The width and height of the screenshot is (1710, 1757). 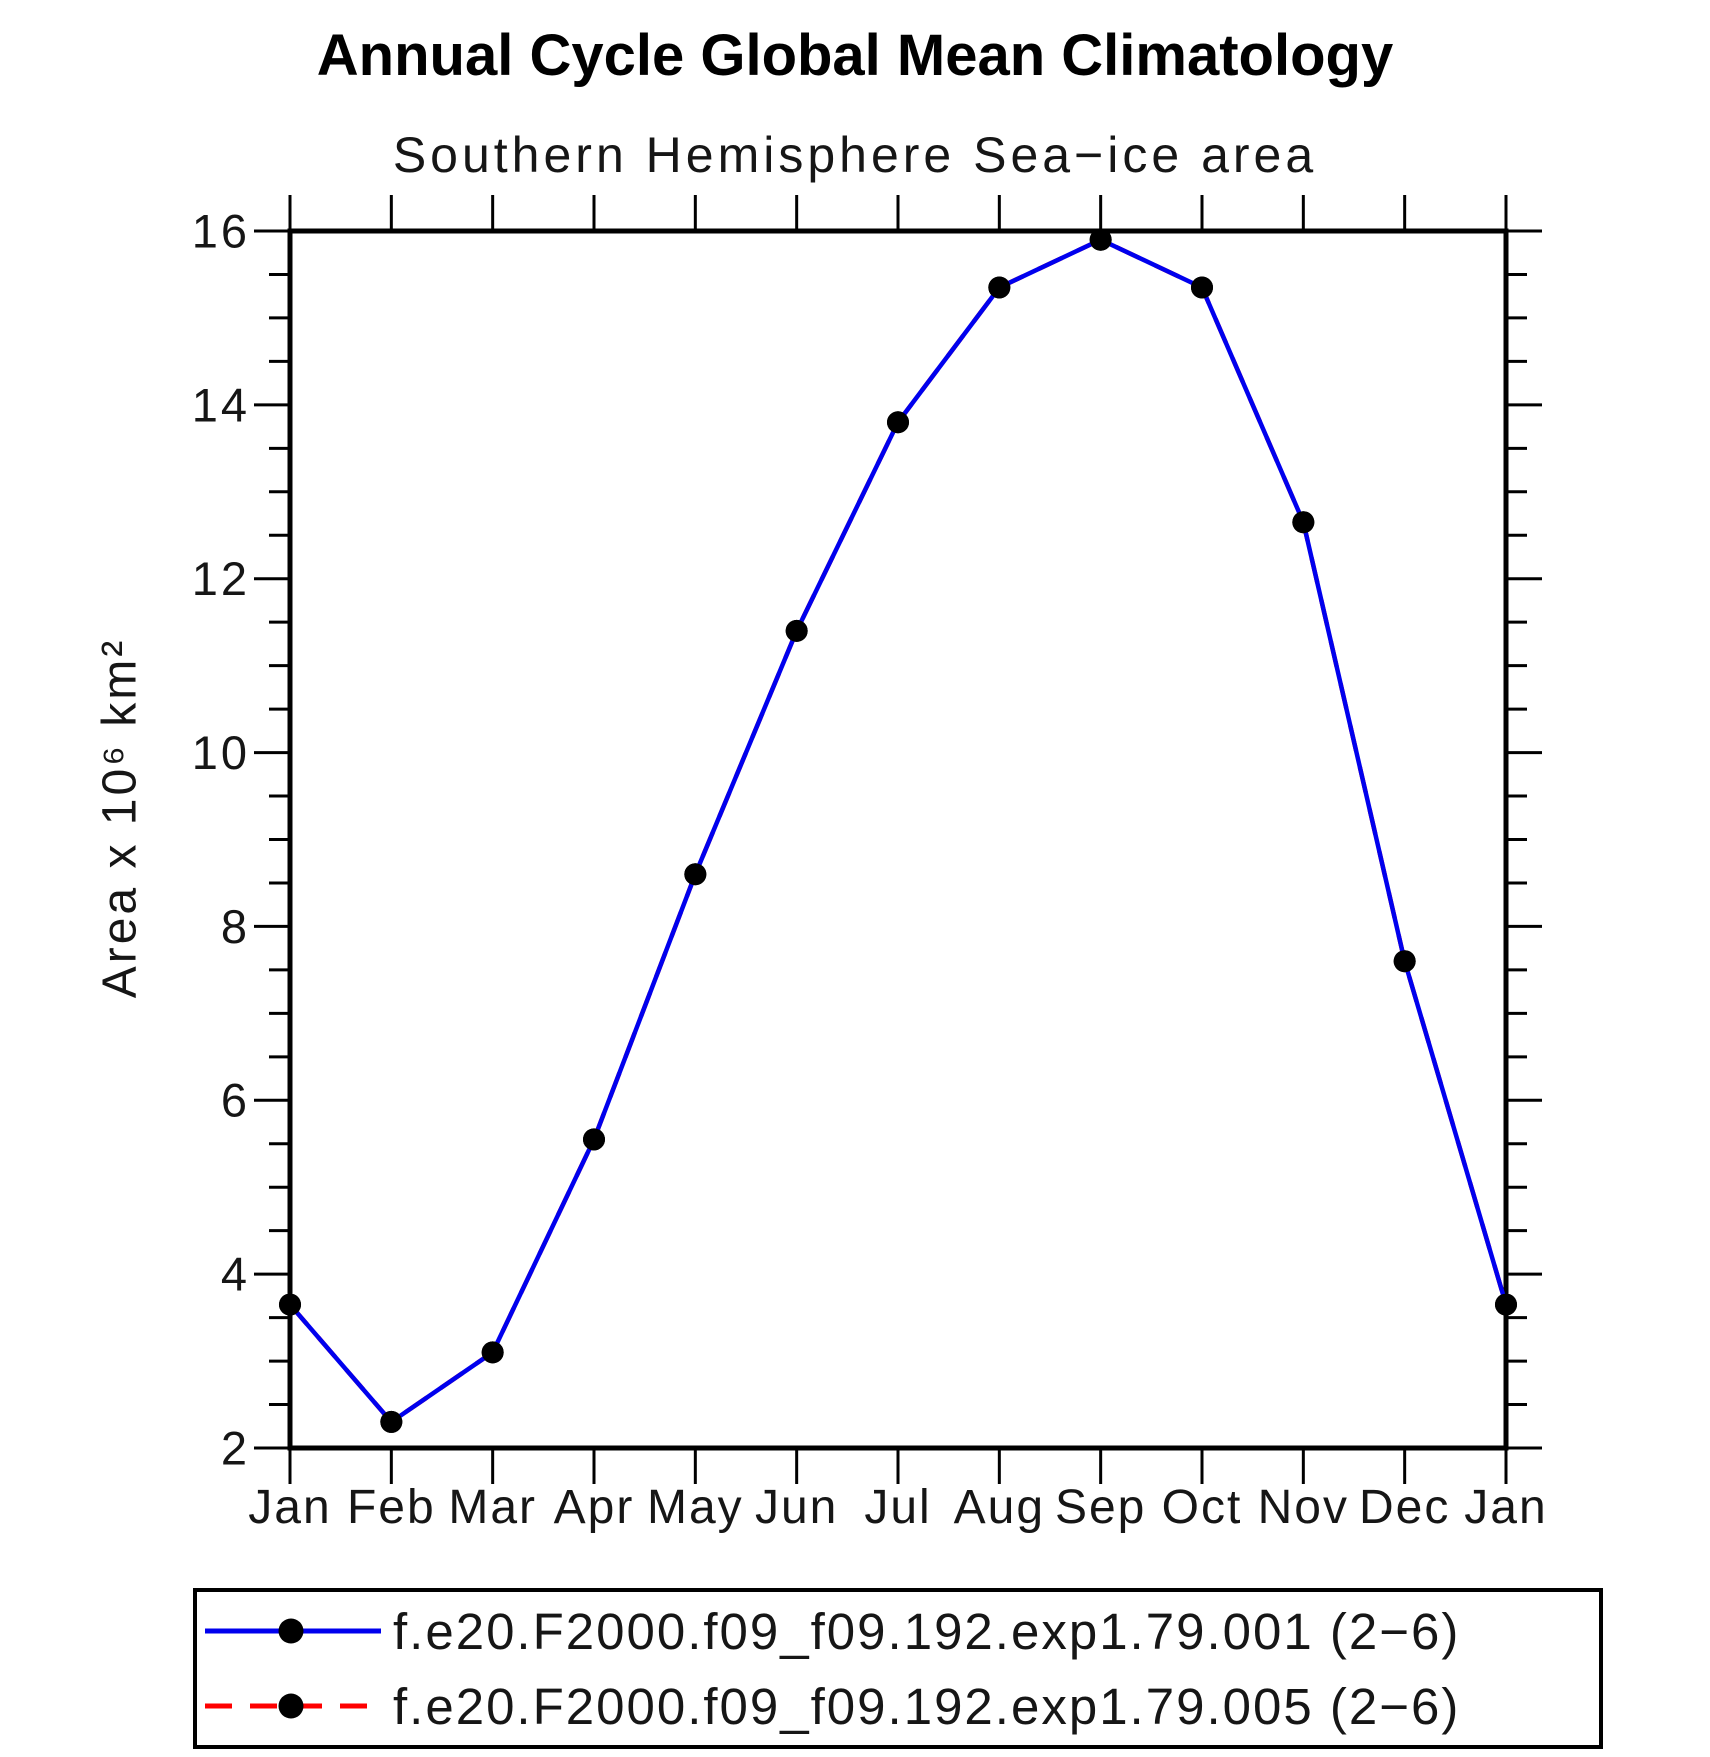 I want to click on chart-subtitle: Southern Hemisphere Sea−ice area, so click(x=855, y=155).